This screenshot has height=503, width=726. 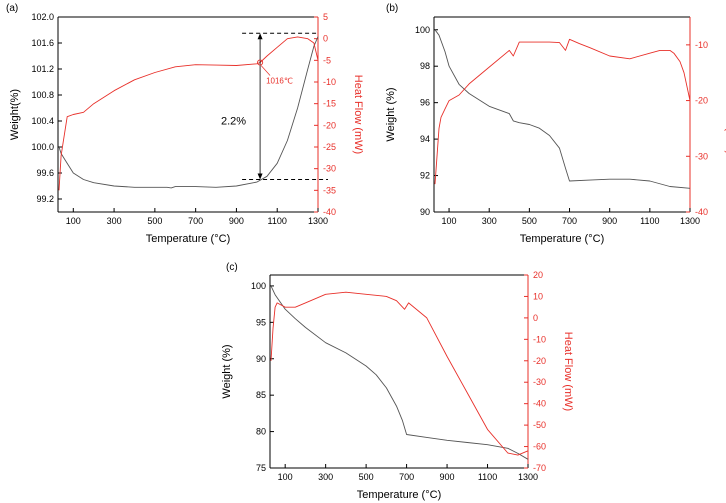 I want to click on left-y-tick-label: 75, so click(x=261, y=468).